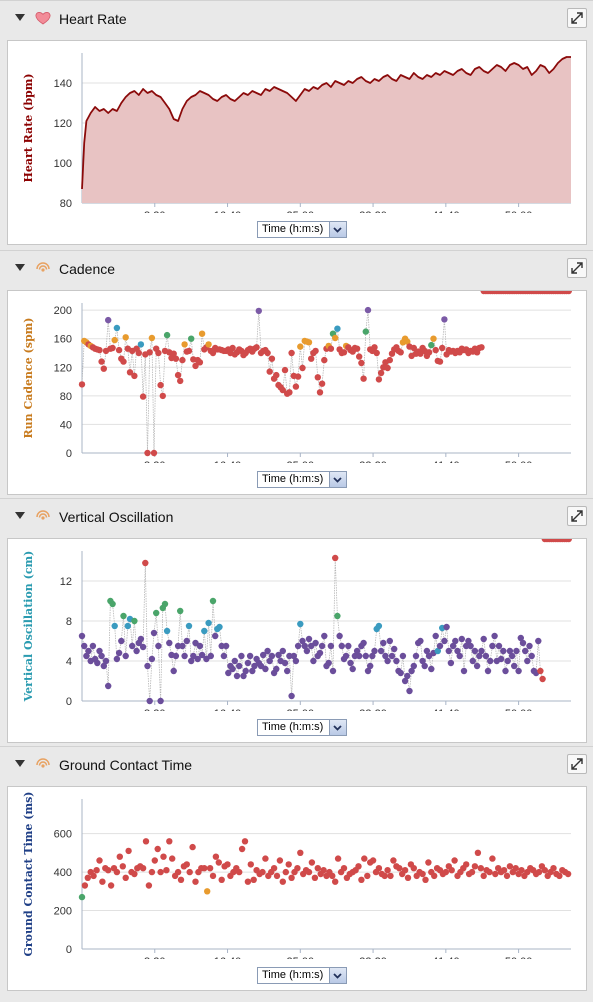  Describe the element at coordinates (326, 123) in the screenshot. I see `heart-rate-line` at that location.